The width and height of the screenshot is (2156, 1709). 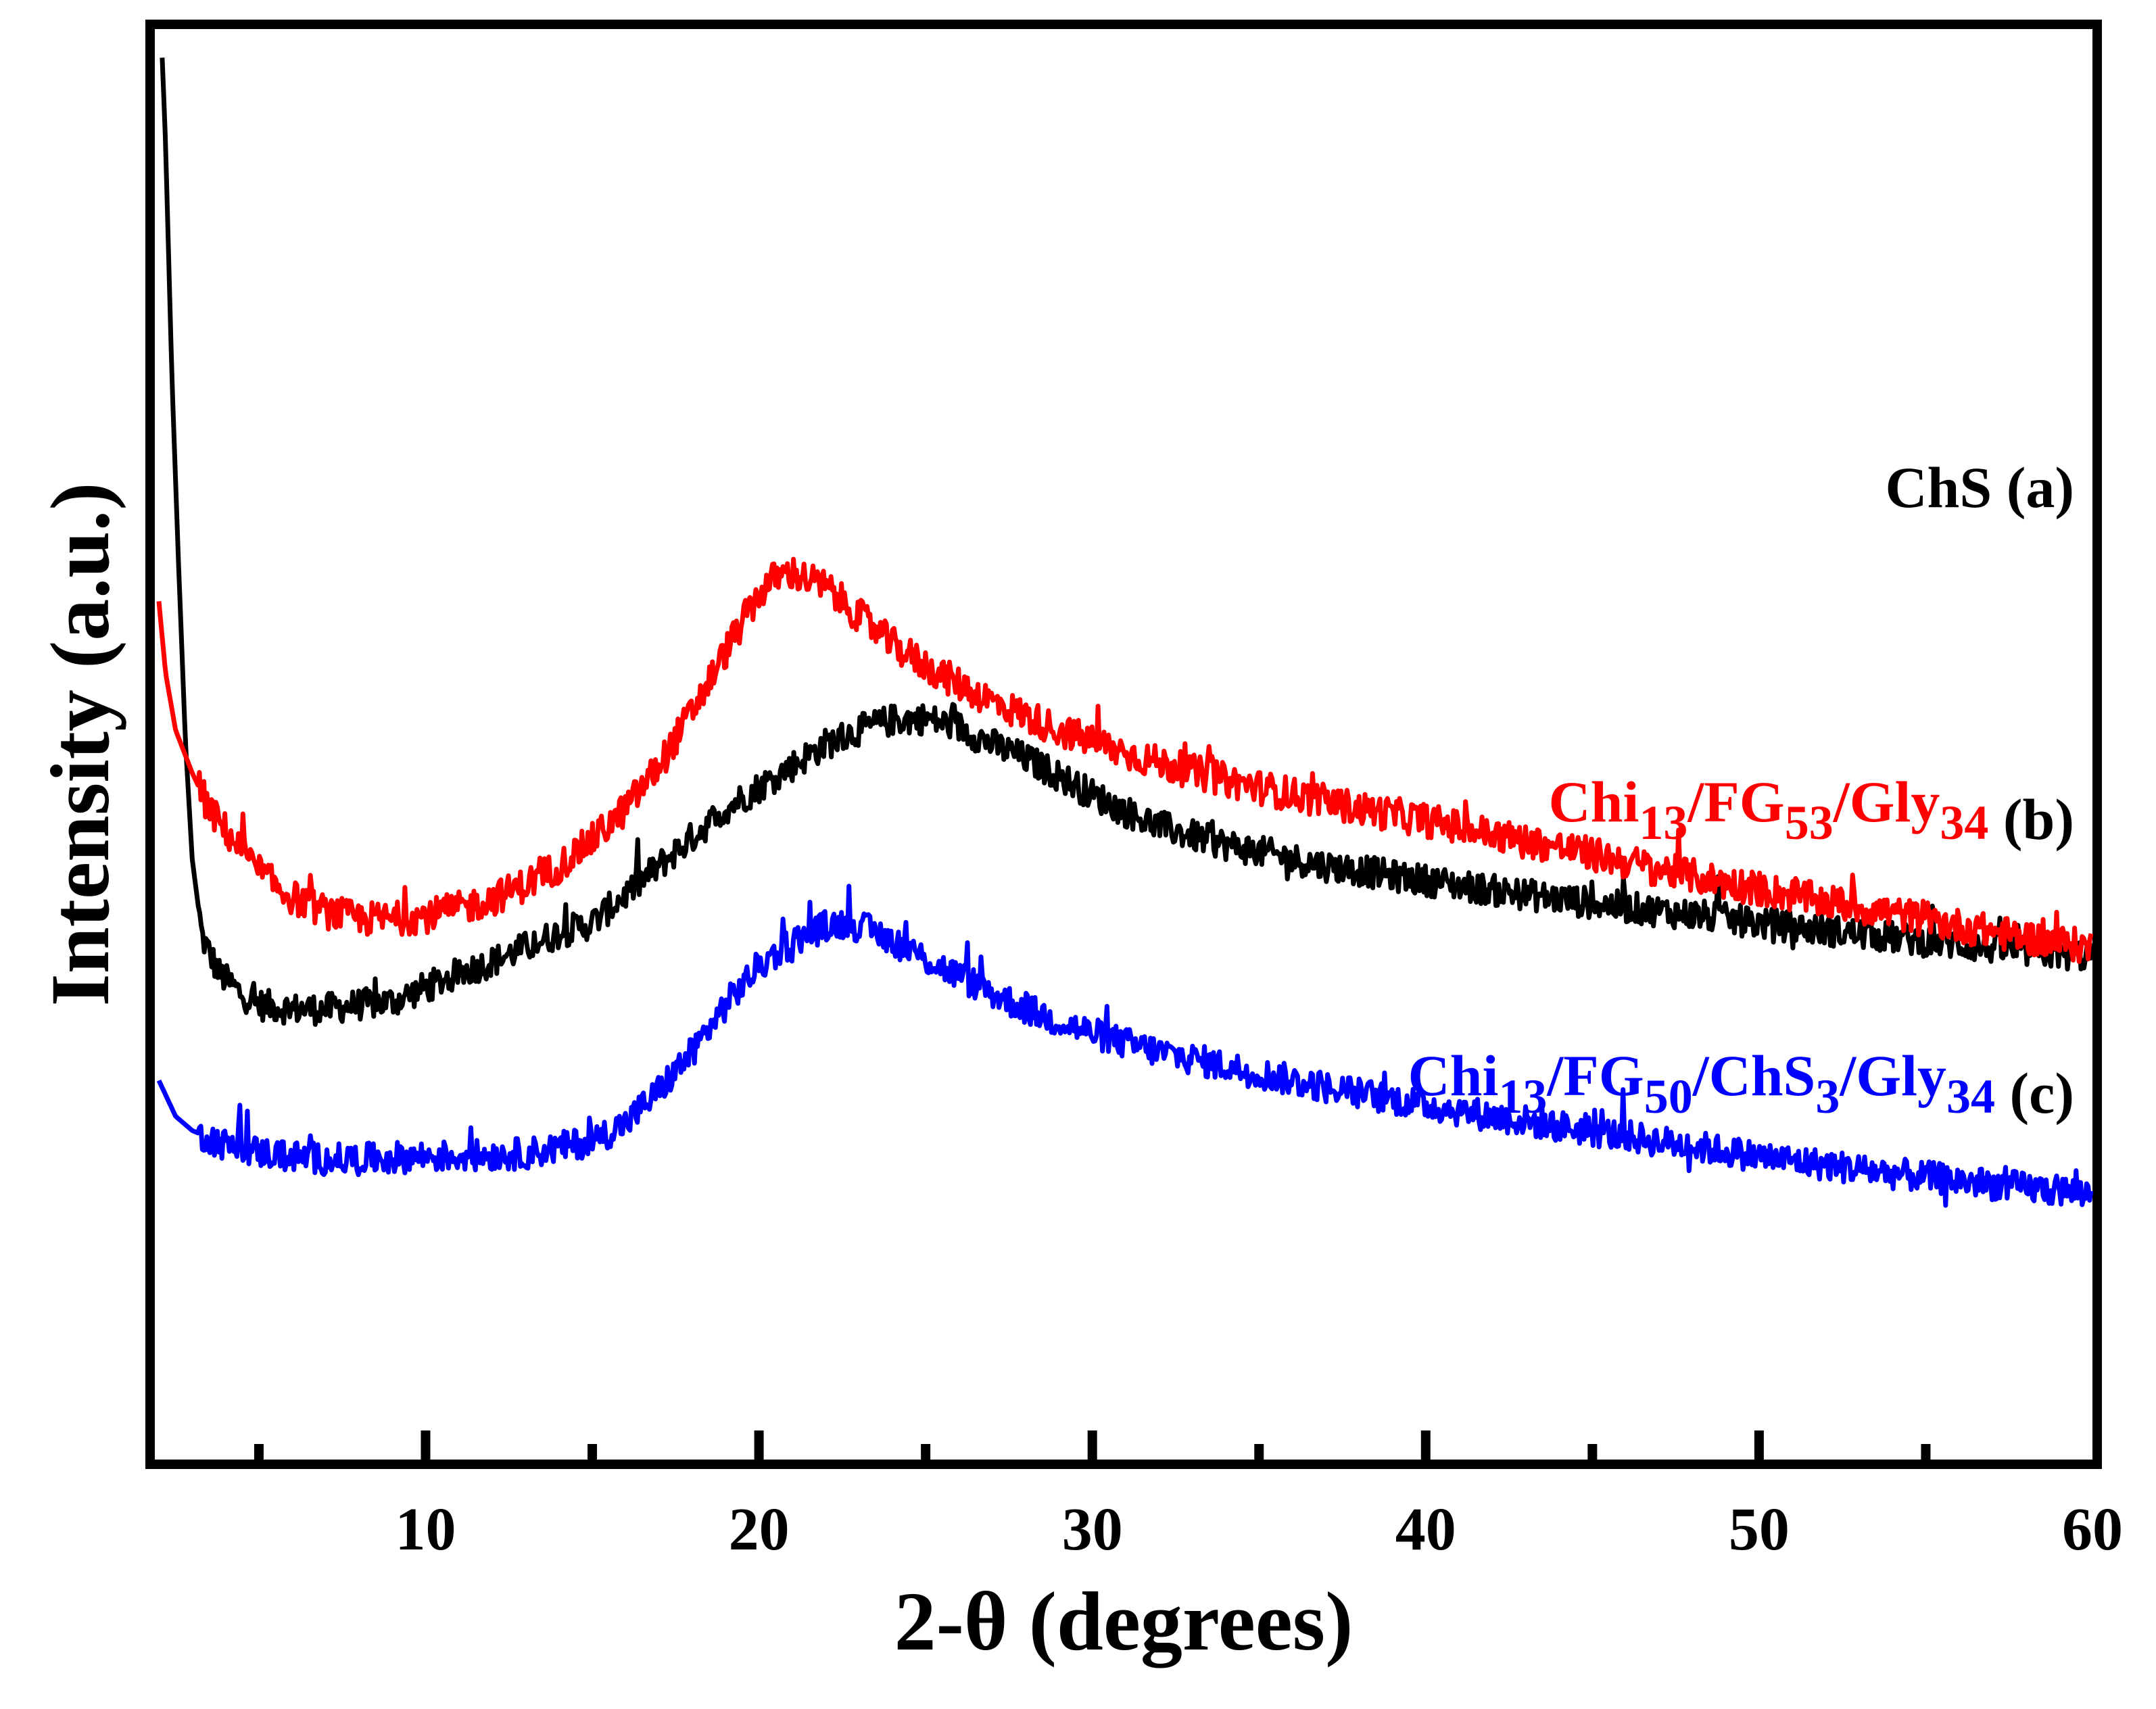 I want to click on major-ticks, so click(x=1092, y=1445).